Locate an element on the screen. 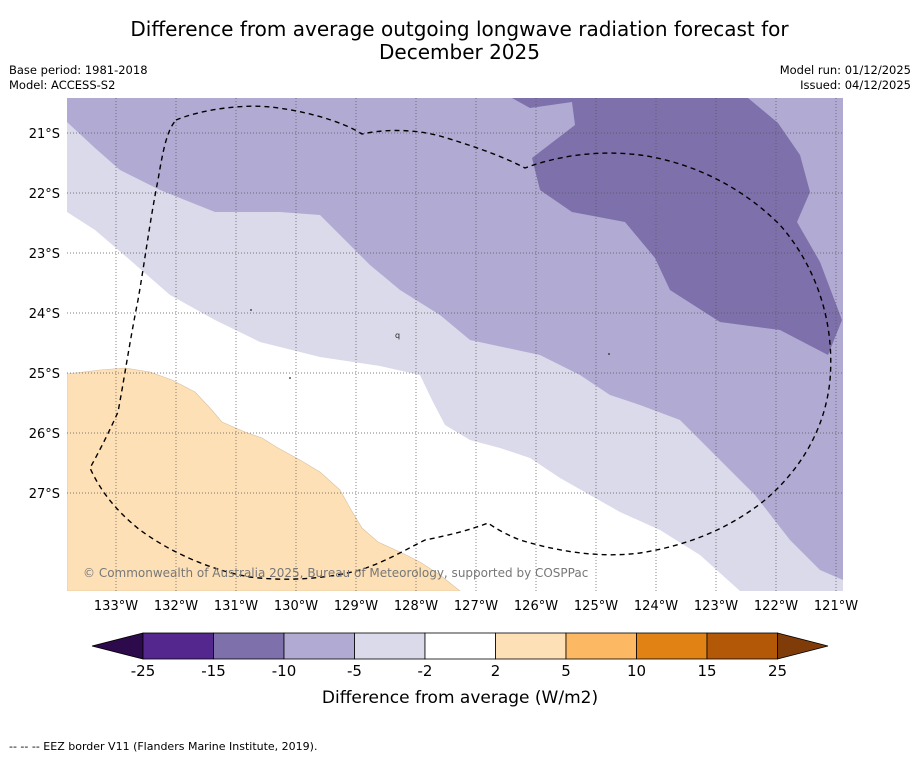 The width and height of the screenshot is (919, 758). lat-label-21: 21°S is located at coordinates (44, 134).